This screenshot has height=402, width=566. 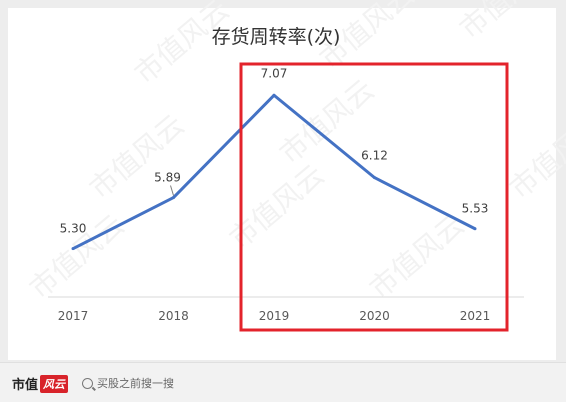 I want to click on x-tick-layer: 2017 2018 2019 2020 2021, so click(x=274, y=316).